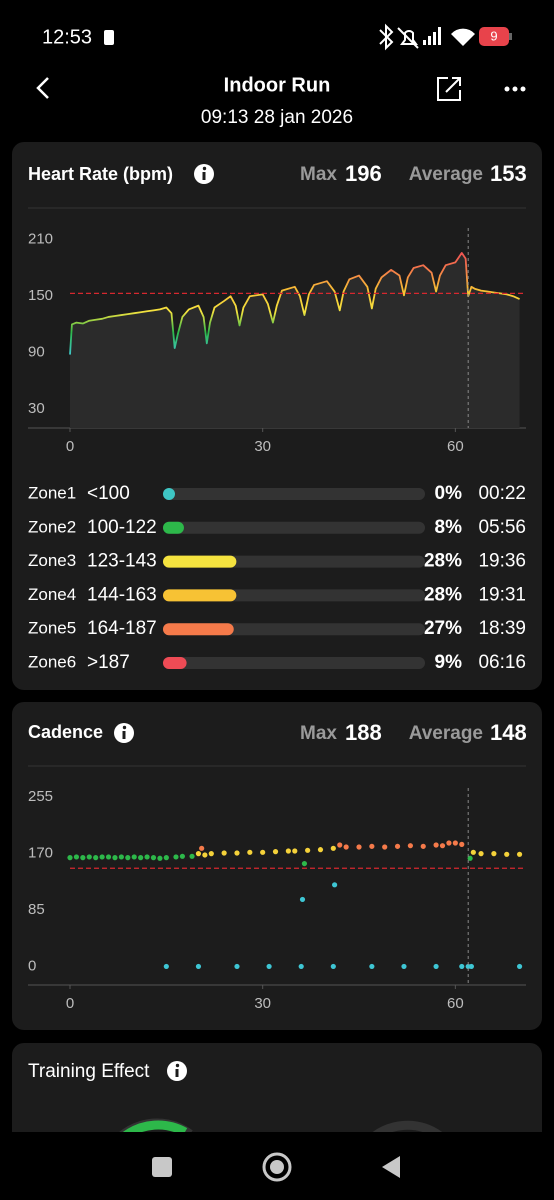 This screenshot has height=1200, width=554. What do you see at coordinates (122, 628) in the screenshot?
I see `zone-range: 164-187` at bounding box center [122, 628].